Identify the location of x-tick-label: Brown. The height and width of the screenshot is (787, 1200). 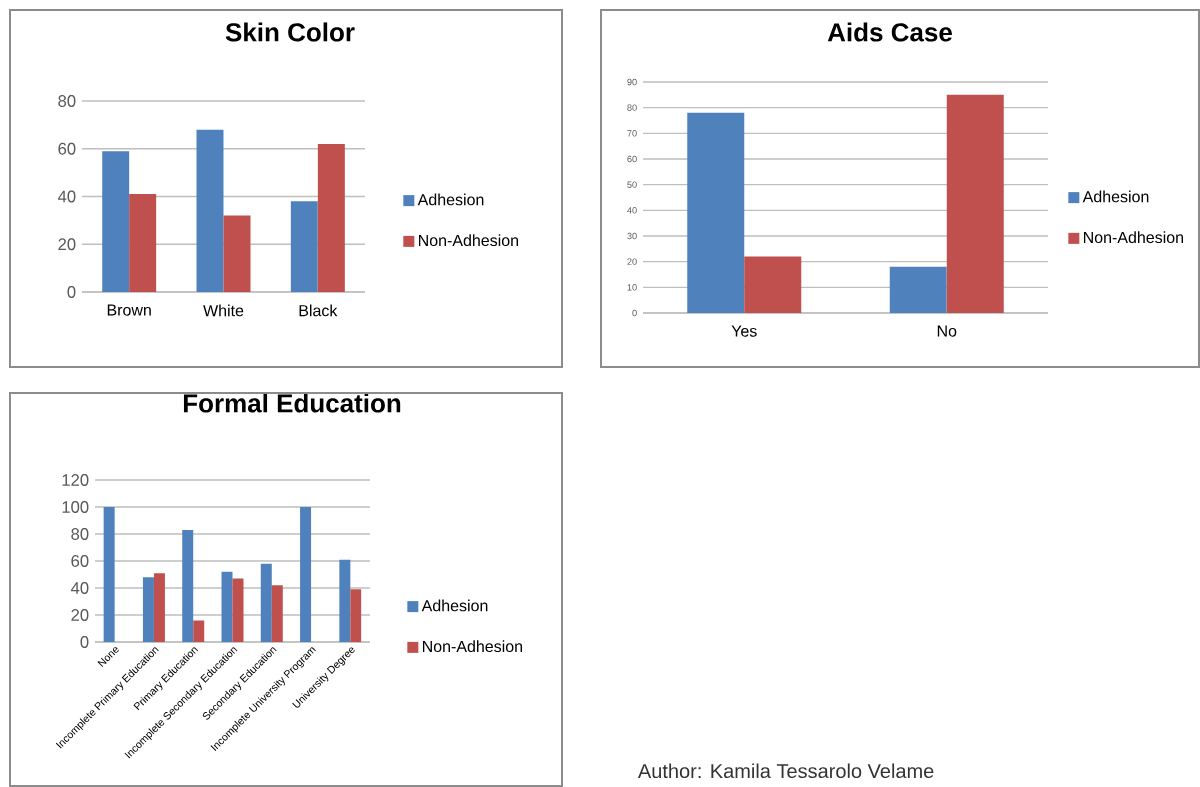
(129, 310).